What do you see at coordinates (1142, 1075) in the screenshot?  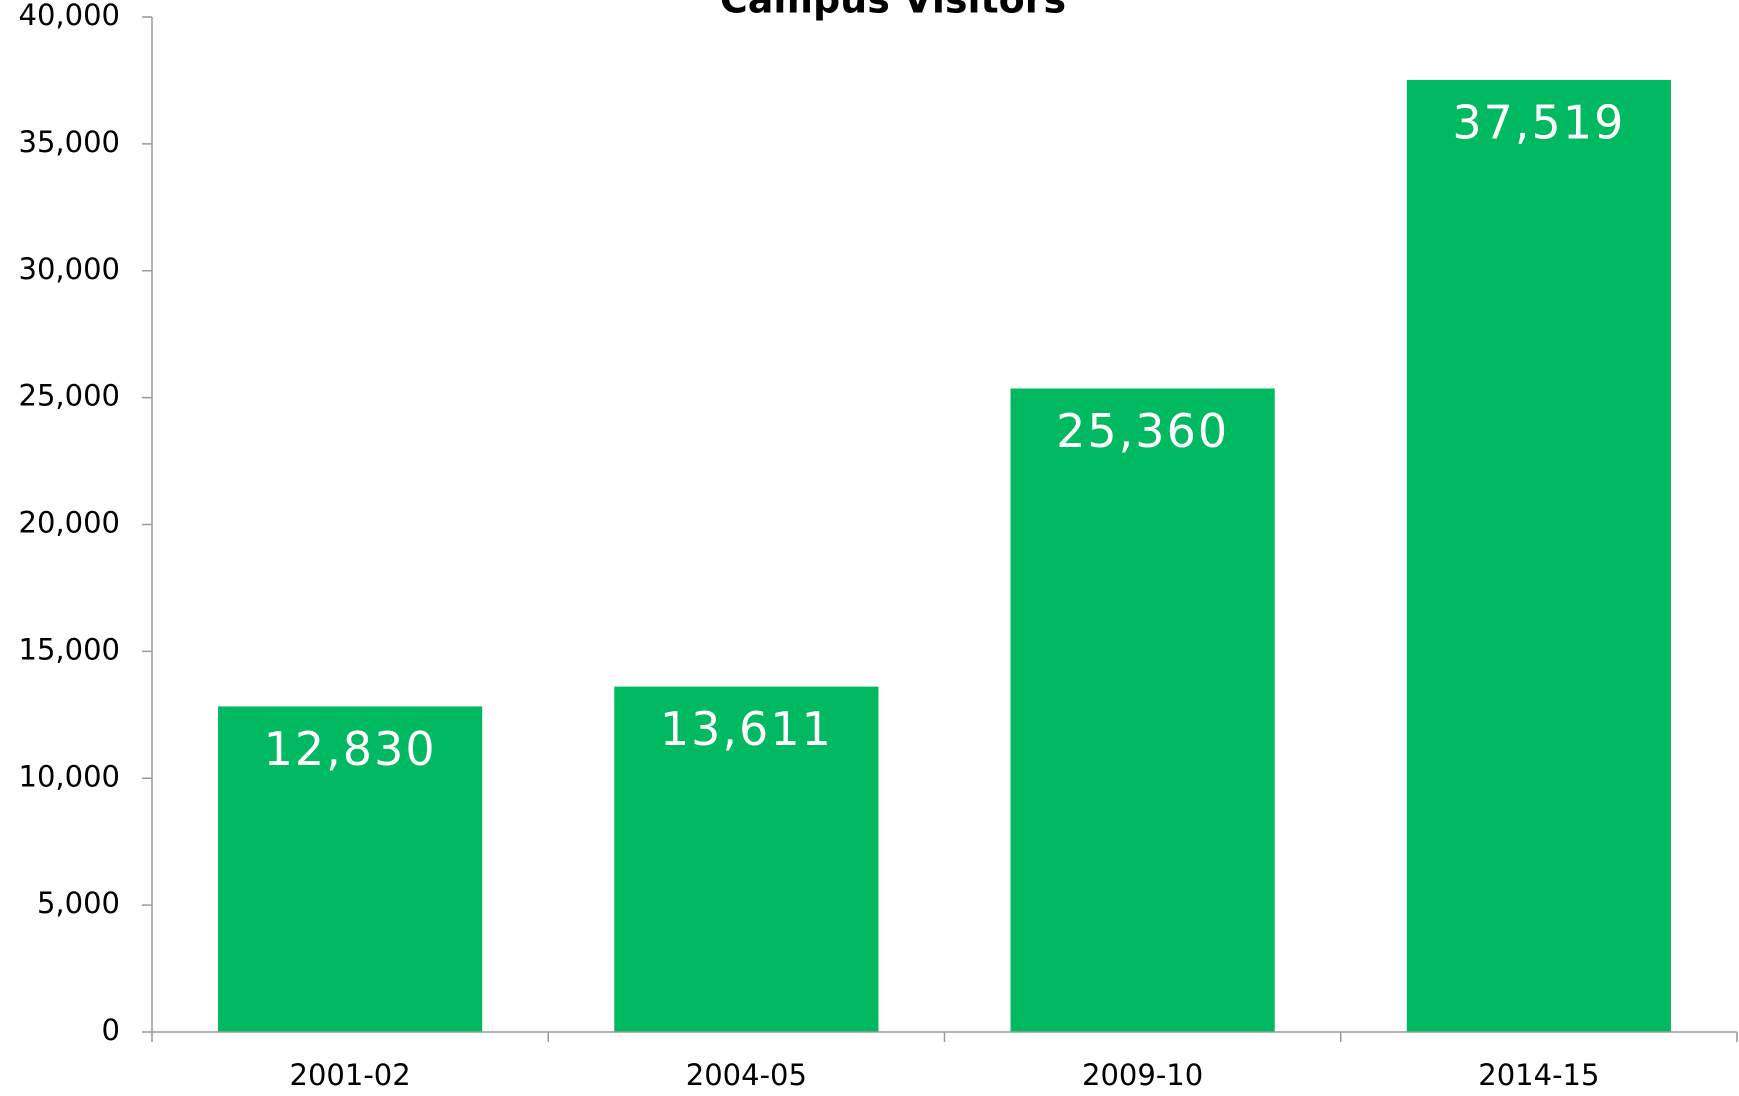 I see `x-tick-label: 2009-10` at bounding box center [1142, 1075].